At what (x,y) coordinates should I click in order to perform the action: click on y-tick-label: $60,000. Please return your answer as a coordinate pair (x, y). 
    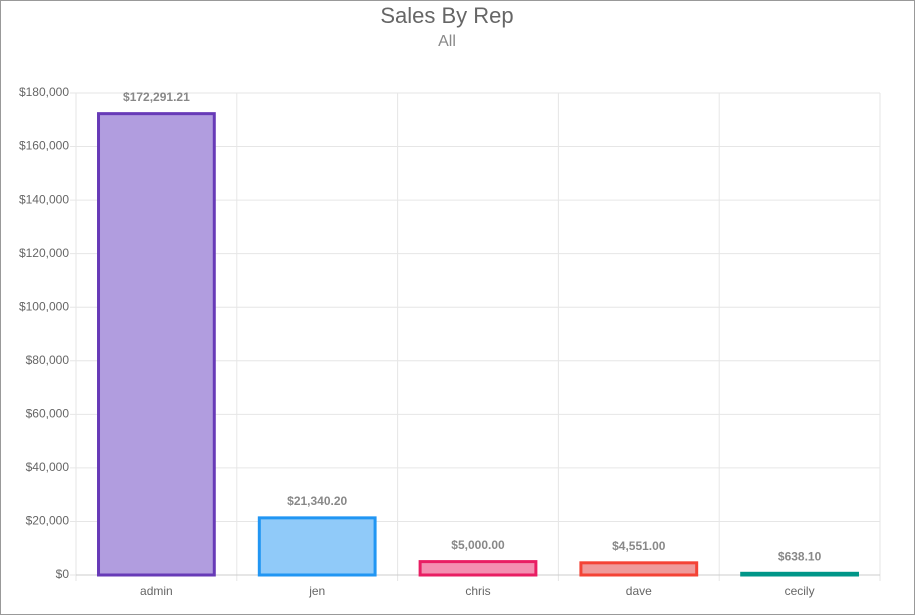
    Looking at the image, I should click on (48, 414).